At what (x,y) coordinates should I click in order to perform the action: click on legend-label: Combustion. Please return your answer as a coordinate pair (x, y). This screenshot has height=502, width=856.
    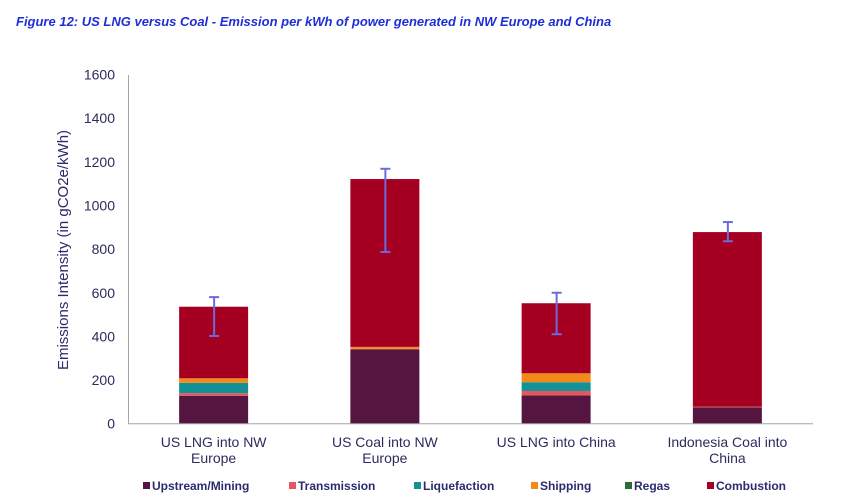
    Looking at the image, I should click on (751, 486).